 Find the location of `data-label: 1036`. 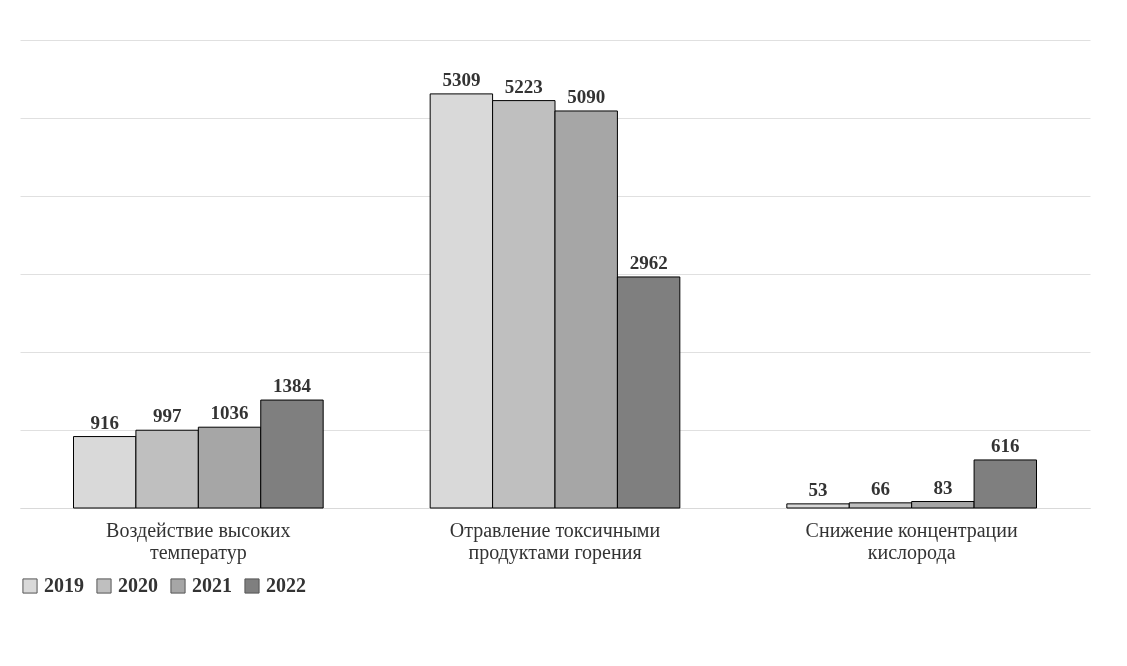

data-label: 1036 is located at coordinates (229, 413).